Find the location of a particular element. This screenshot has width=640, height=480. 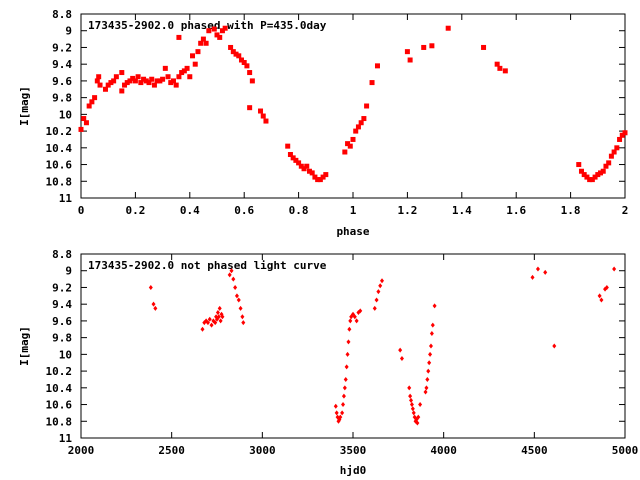

unphased-x-tick-label: 3500 is located at coordinates (353, 450).